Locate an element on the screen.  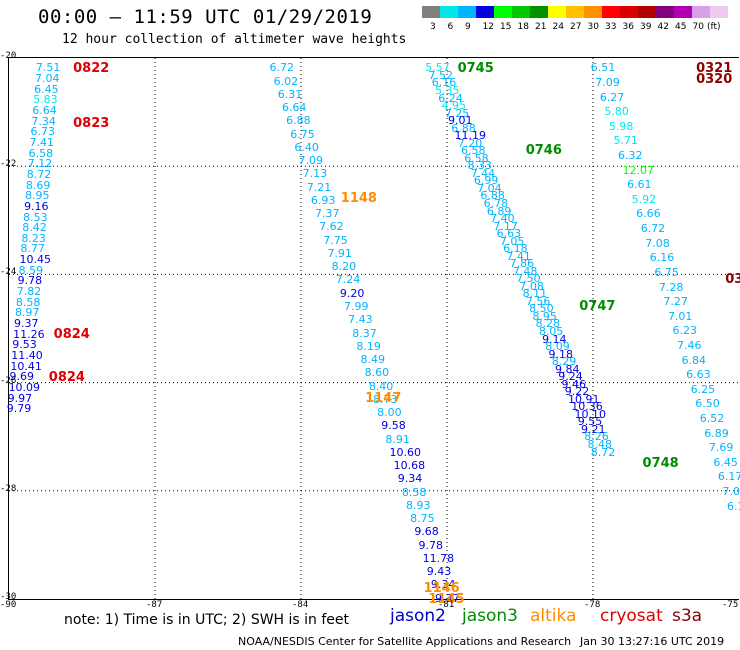
swh-value: 5.57 is located at coordinates (437, 68).